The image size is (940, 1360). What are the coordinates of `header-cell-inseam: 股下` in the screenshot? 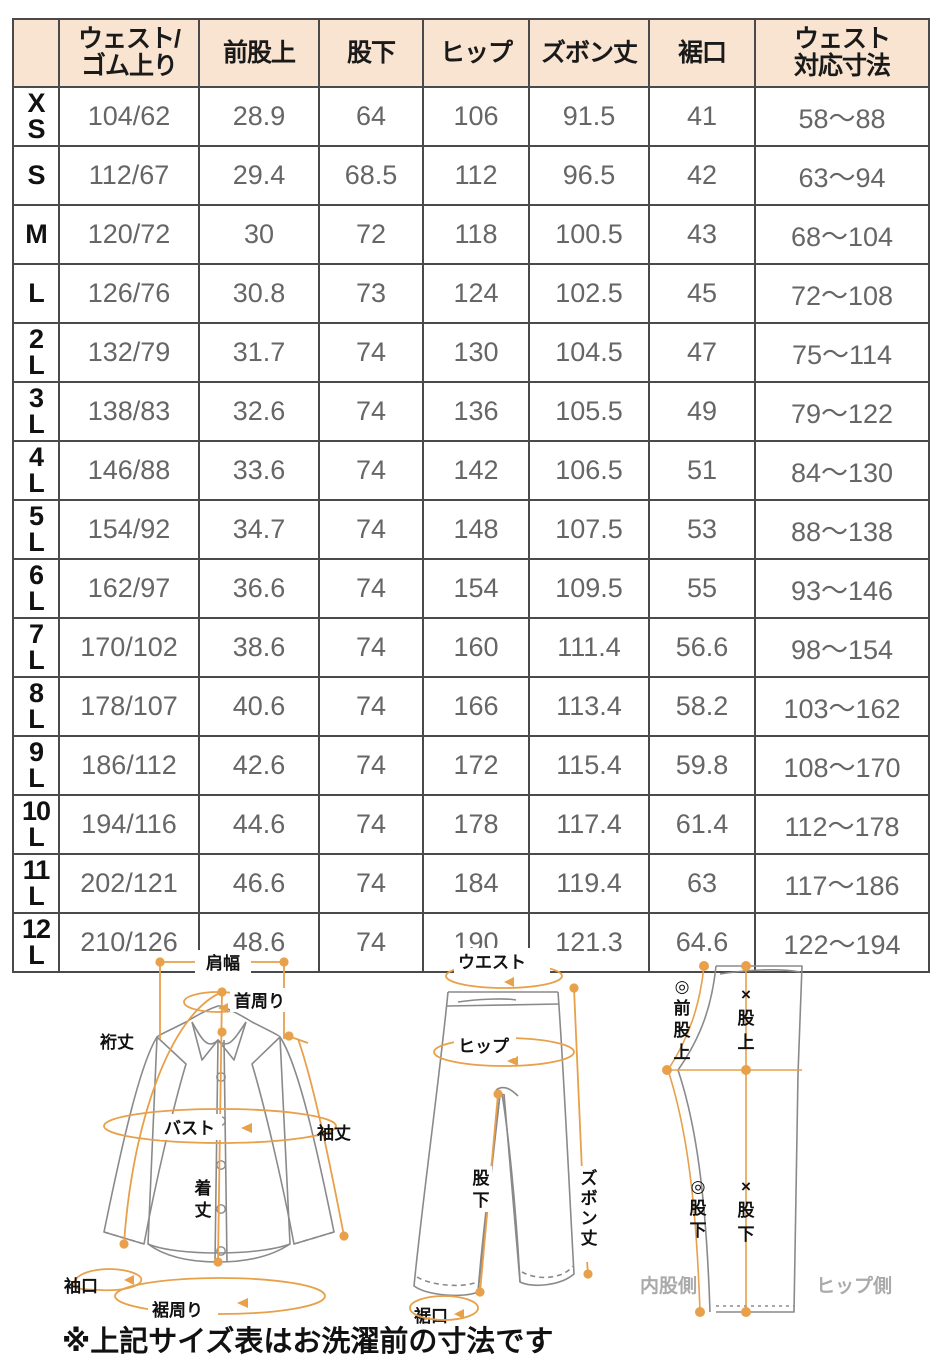 It's located at (371, 53).